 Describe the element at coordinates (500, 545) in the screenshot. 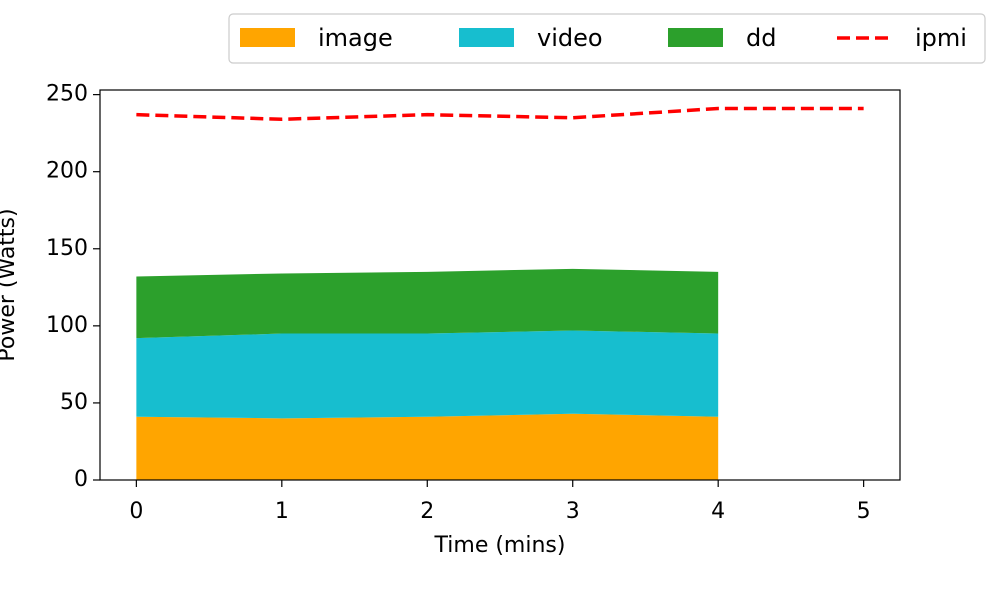

I see `x-axis-label: Time (mins)` at that location.